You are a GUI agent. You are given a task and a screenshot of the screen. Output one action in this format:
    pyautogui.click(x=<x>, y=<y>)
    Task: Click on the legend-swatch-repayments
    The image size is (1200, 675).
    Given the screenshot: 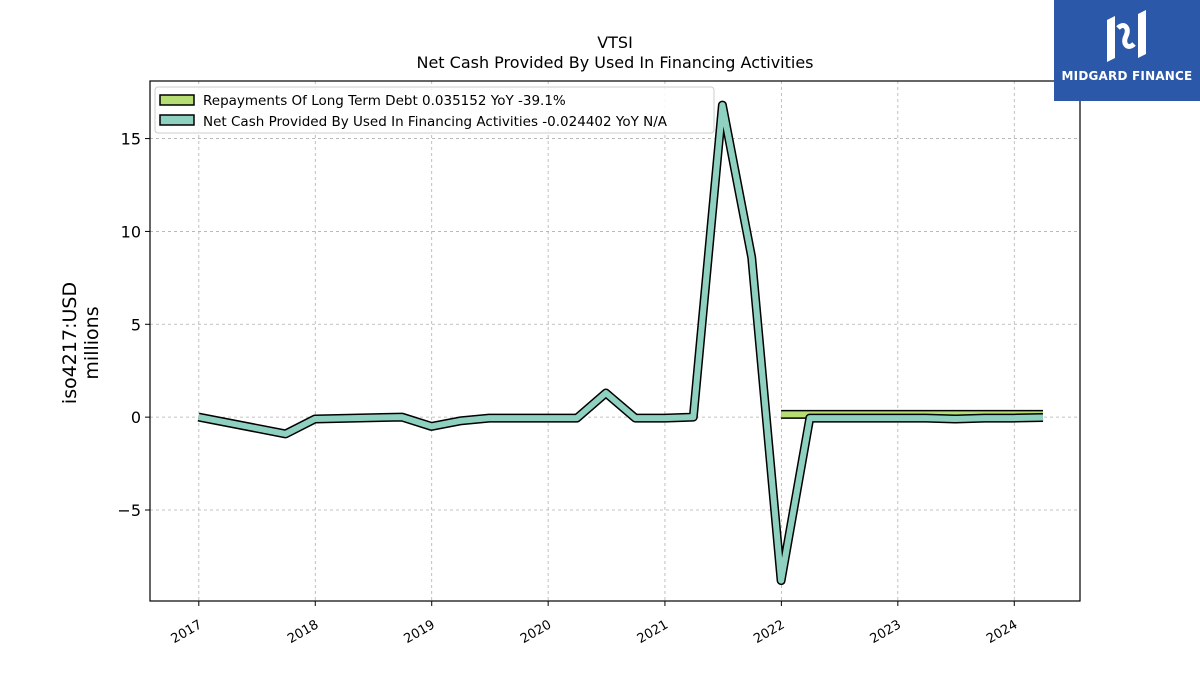 What is the action you would take?
    pyautogui.click(x=177, y=100)
    